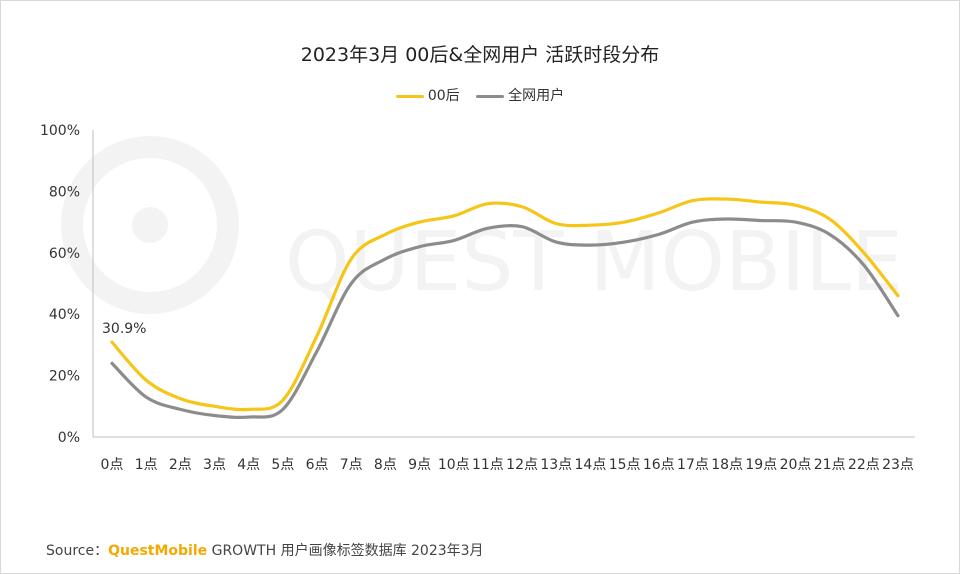 This screenshot has width=960, height=574. What do you see at coordinates (112, 465) in the screenshot?
I see `x-tick-label: 0点` at bounding box center [112, 465].